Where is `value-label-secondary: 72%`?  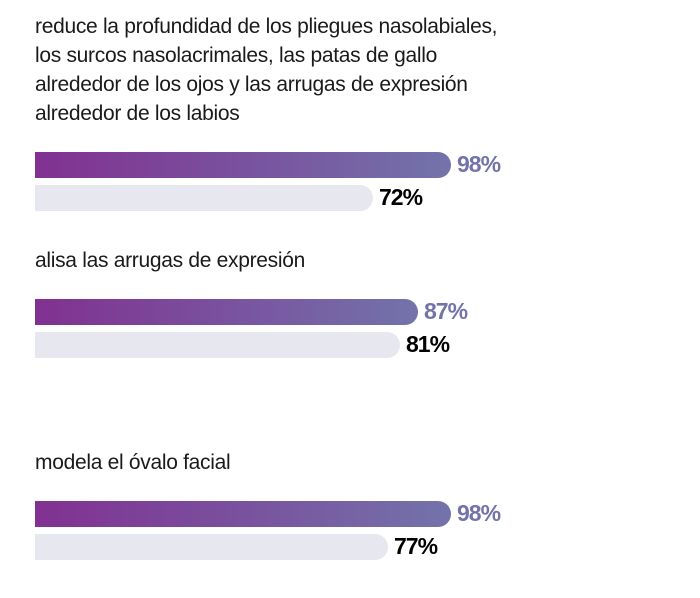
value-label-secondary: 72% is located at coordinates (401, 197).